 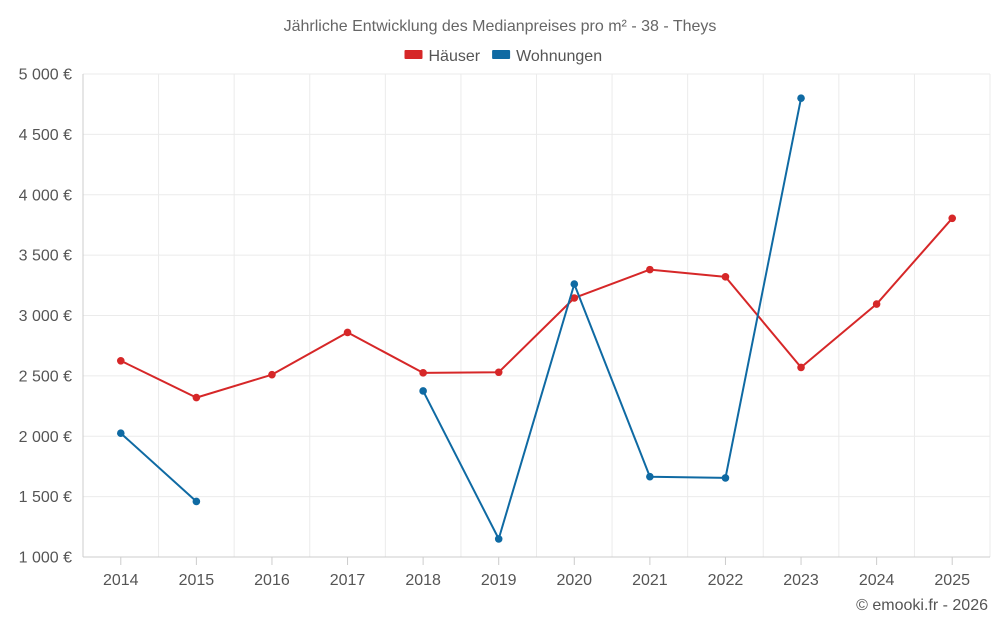 I want to click on x-tick-label: 2020, so click(x=574, y=580).